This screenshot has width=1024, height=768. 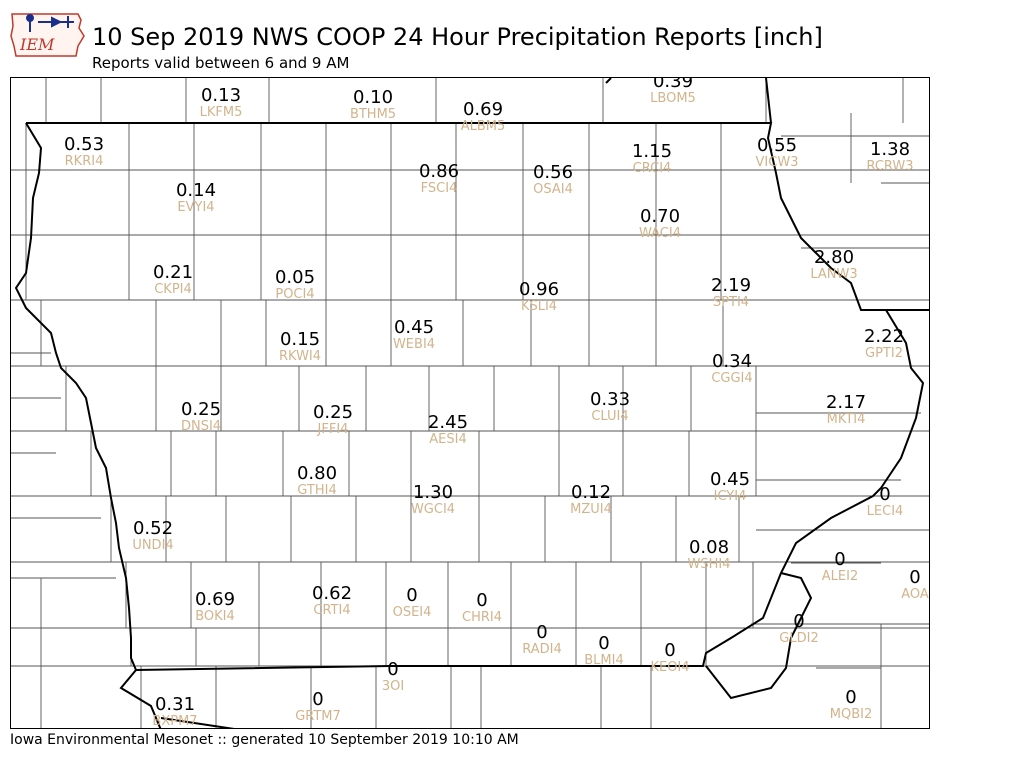 I want to click on county-line-wi-il, so click(x=840, y=420).